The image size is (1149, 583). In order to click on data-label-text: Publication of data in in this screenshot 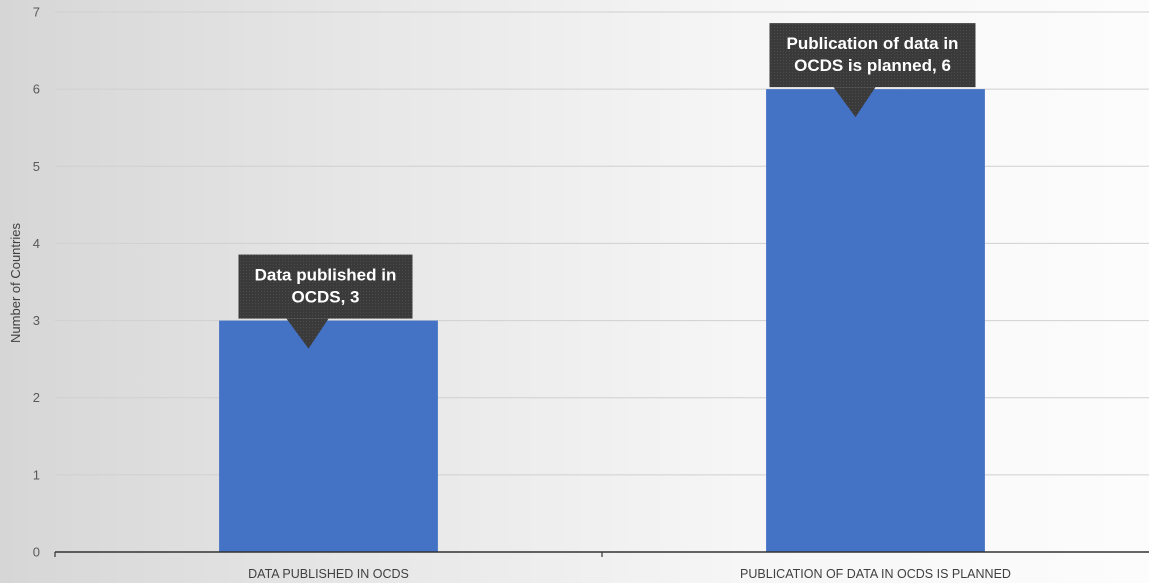, I will do `click(873, 43)`.